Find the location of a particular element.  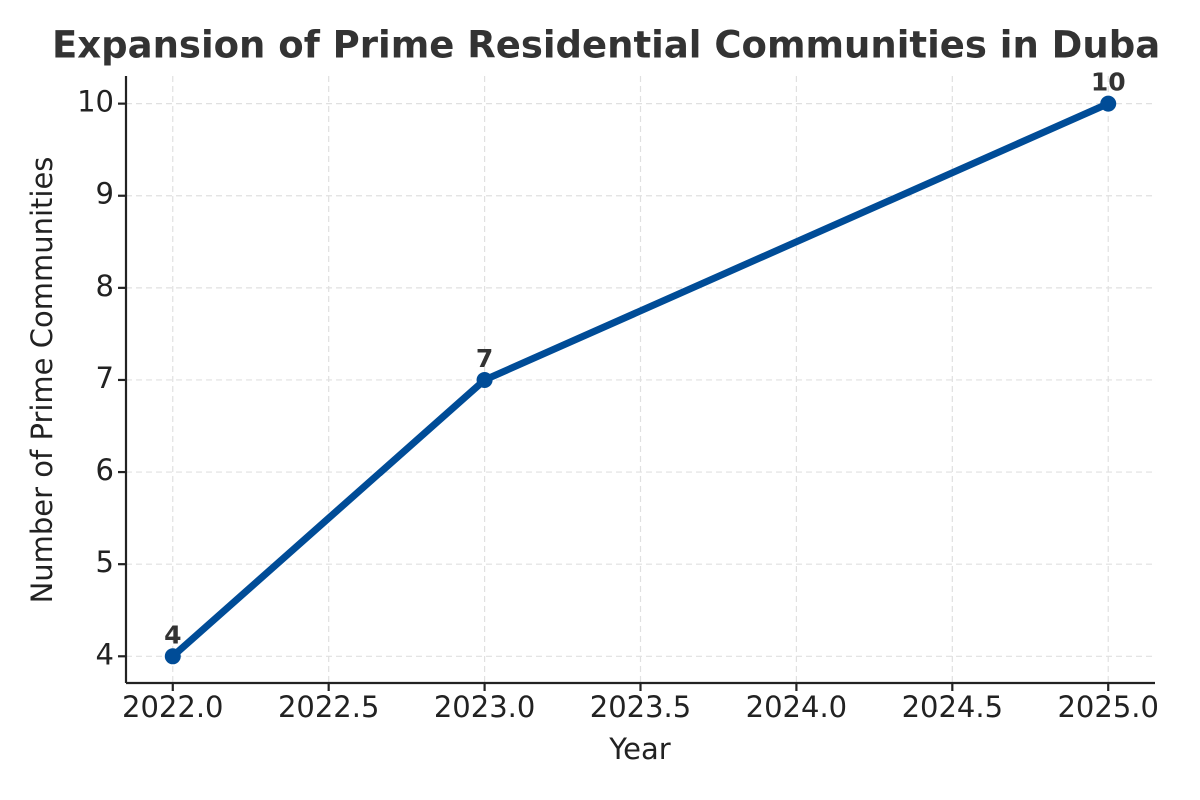

y-tick-label: 9 is located at coordinates (105, 194).